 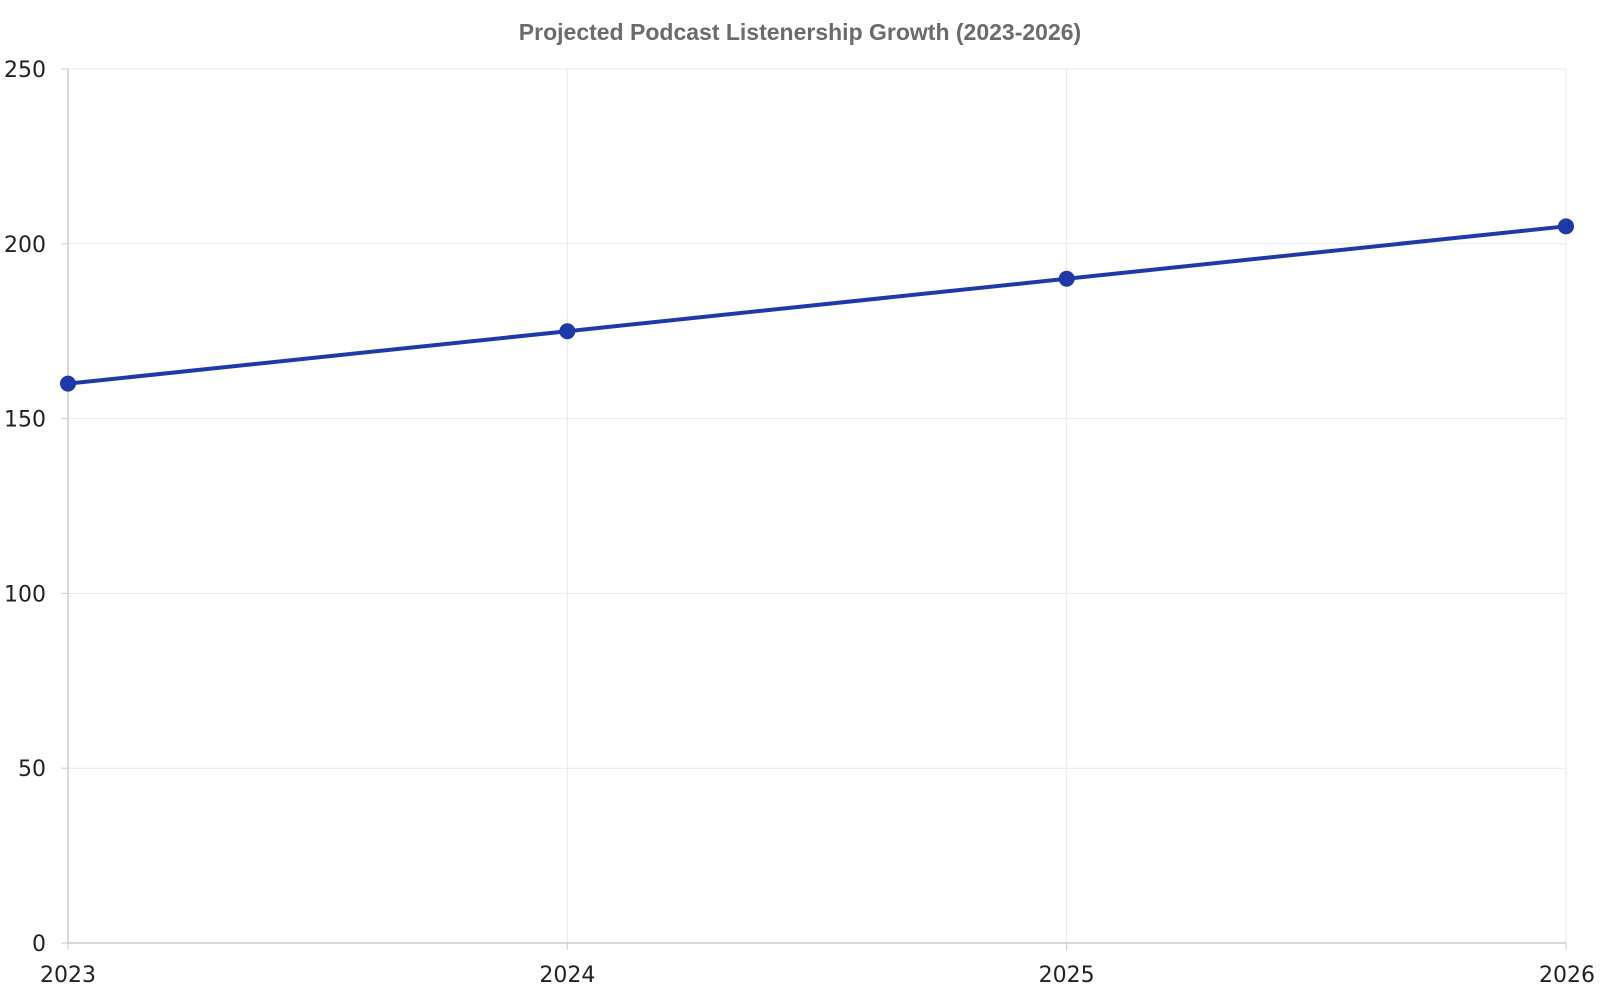 I want to click on x-tick-label: 2026, so click(x=1567, y=975).